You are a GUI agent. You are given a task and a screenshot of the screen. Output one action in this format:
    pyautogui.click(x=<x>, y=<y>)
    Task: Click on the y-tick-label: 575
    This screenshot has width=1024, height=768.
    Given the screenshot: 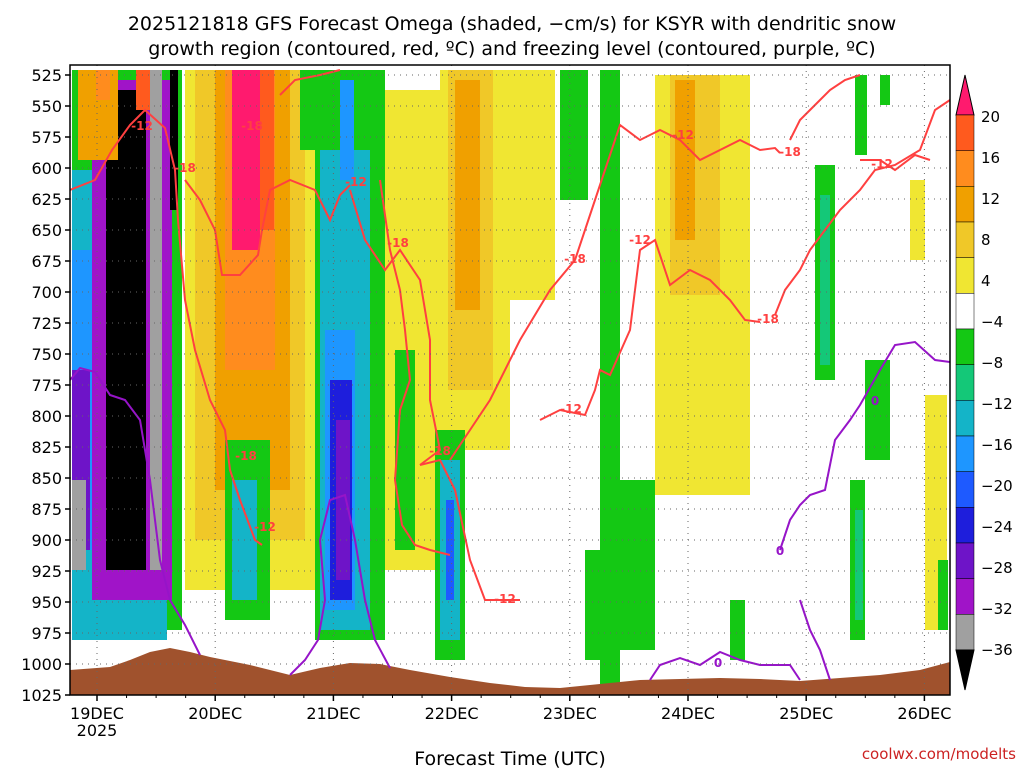 What is the action you would take?
    pyautogui.click(x=46, y=137)
    